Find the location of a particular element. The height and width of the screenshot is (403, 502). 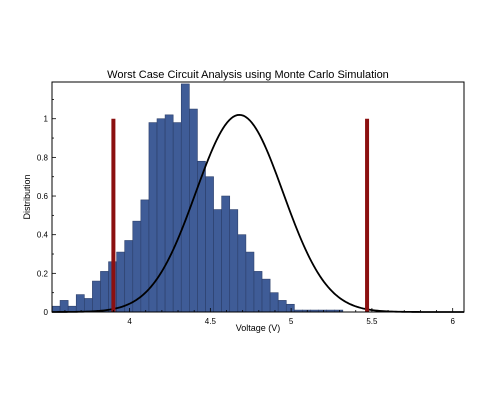

y-tick-label: 0.6 is located at coordinates (43, 196).